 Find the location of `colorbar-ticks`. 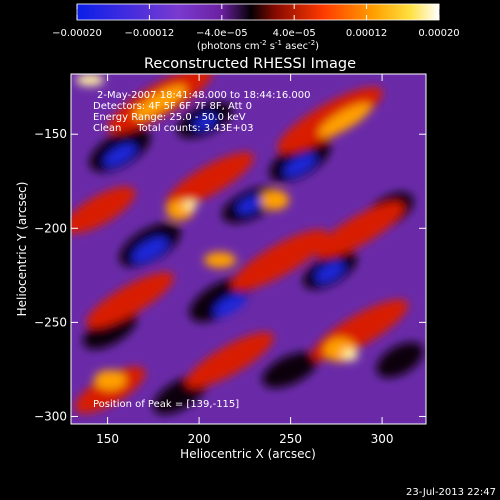

colorbar-ticks is located at coordinates (258, 12).